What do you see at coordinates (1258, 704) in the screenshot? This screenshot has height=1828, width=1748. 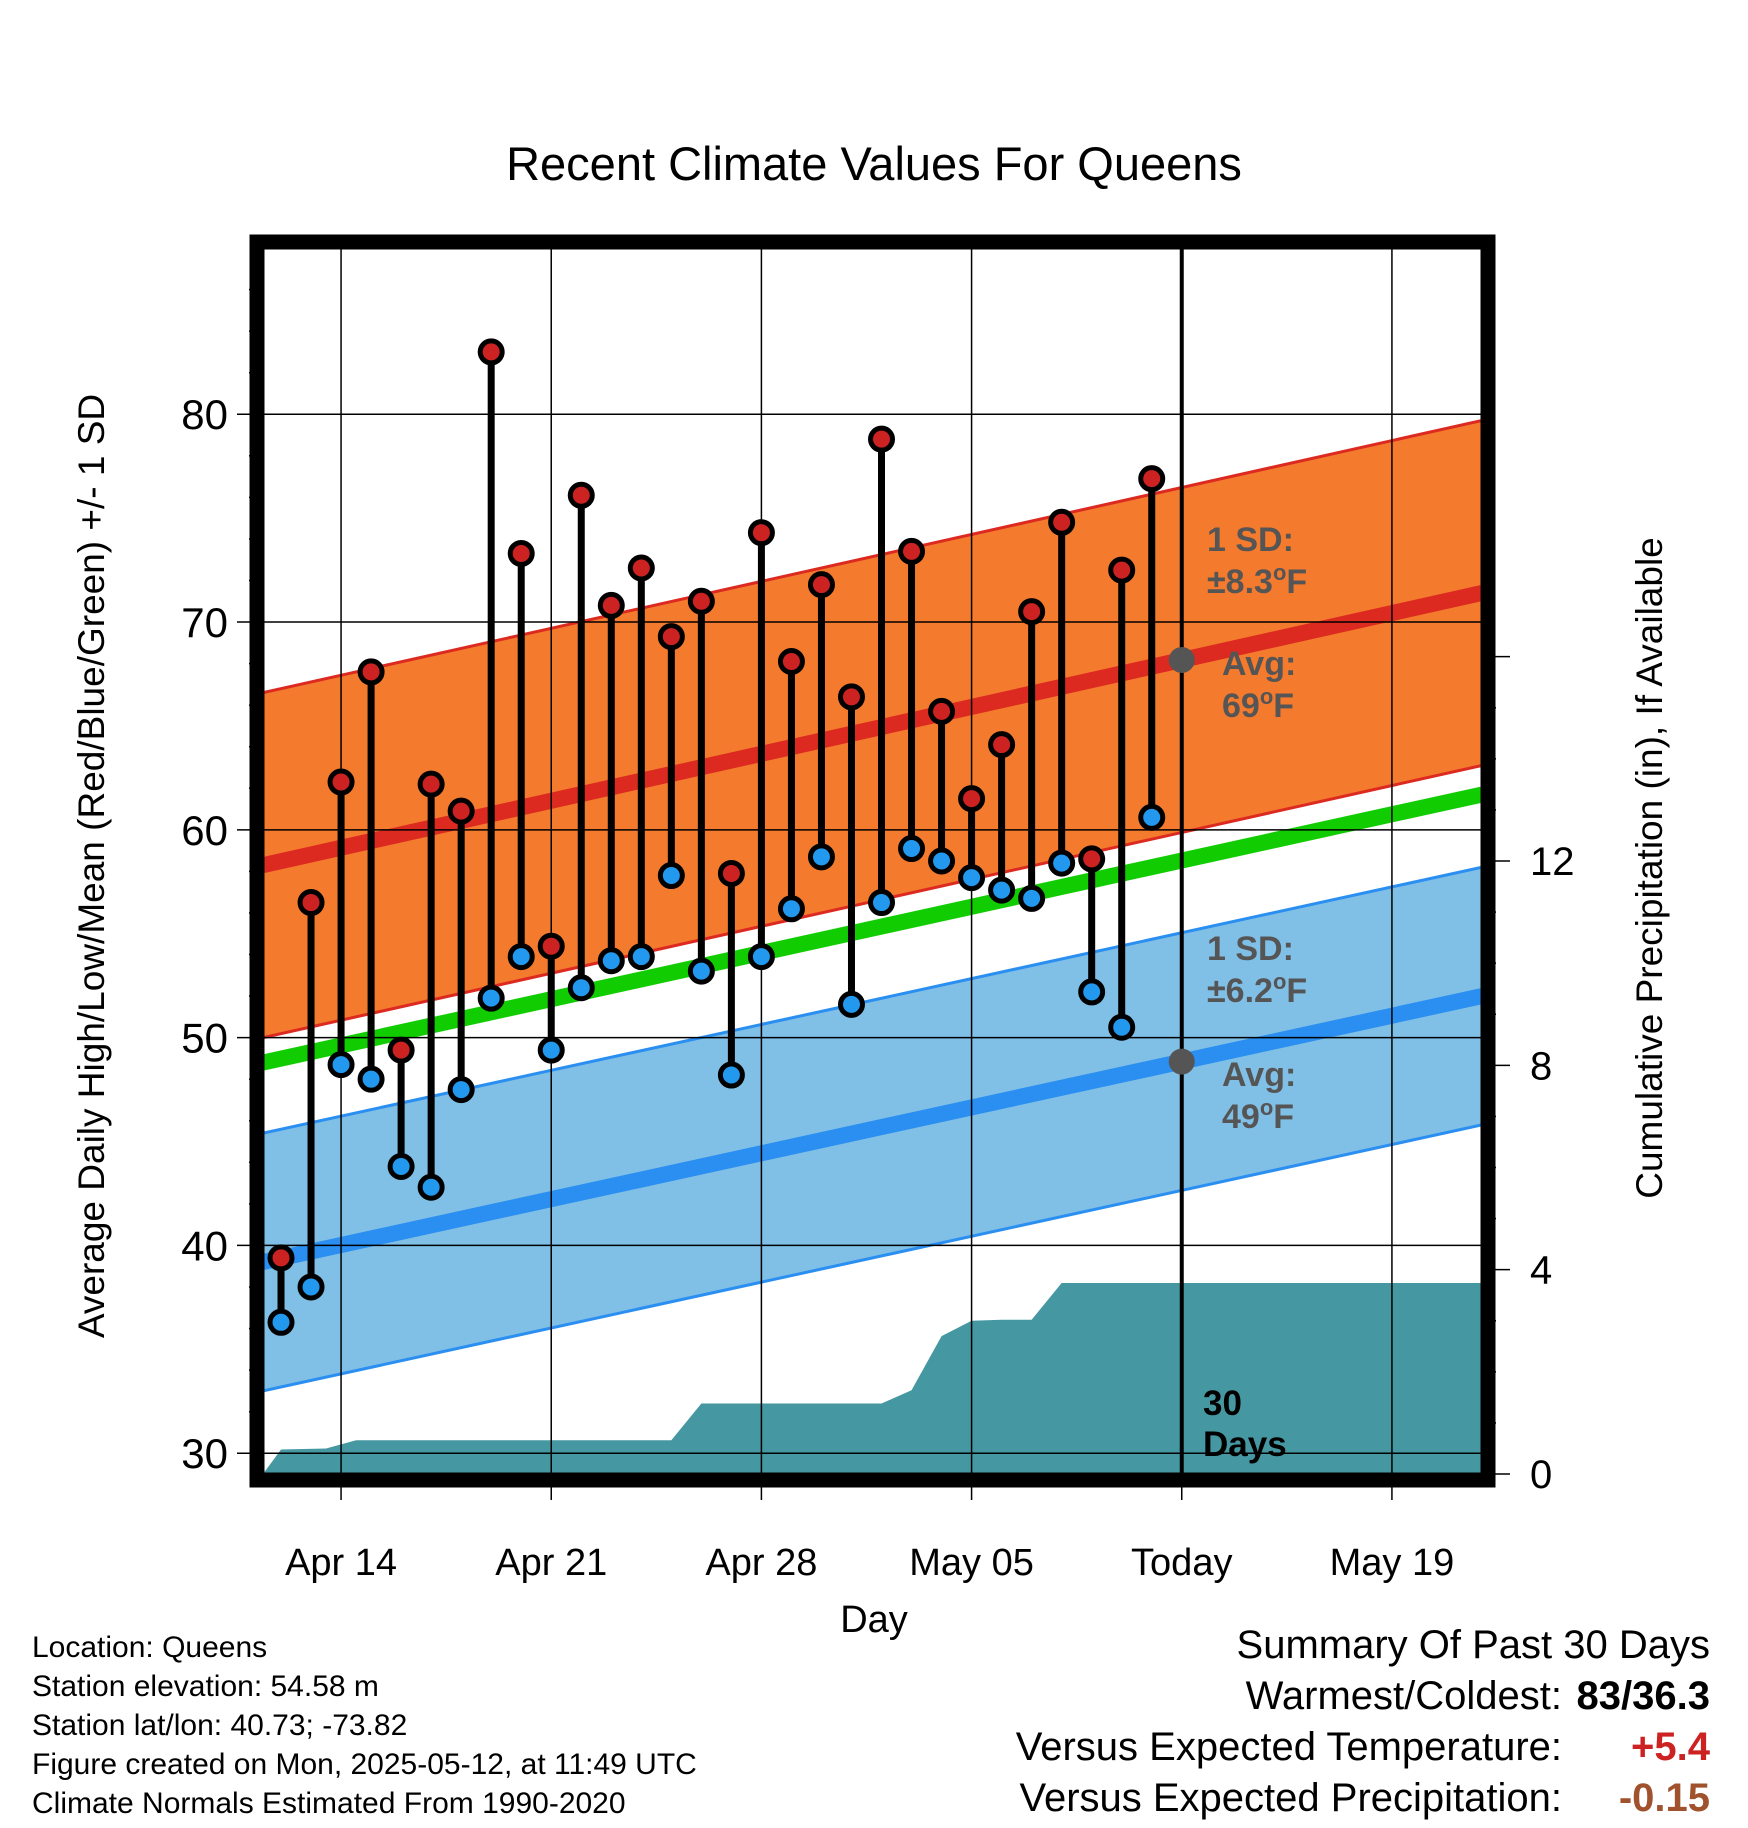 I see `high-avg-value: 69oF` at bounding box center [1258, 704].